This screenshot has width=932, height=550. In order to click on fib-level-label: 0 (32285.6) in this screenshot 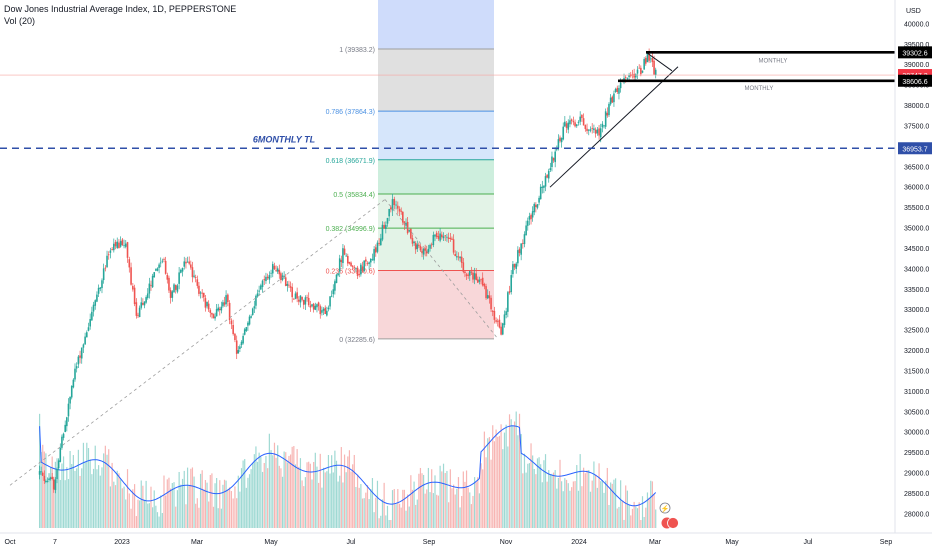, I will do `click(357, 340)`.